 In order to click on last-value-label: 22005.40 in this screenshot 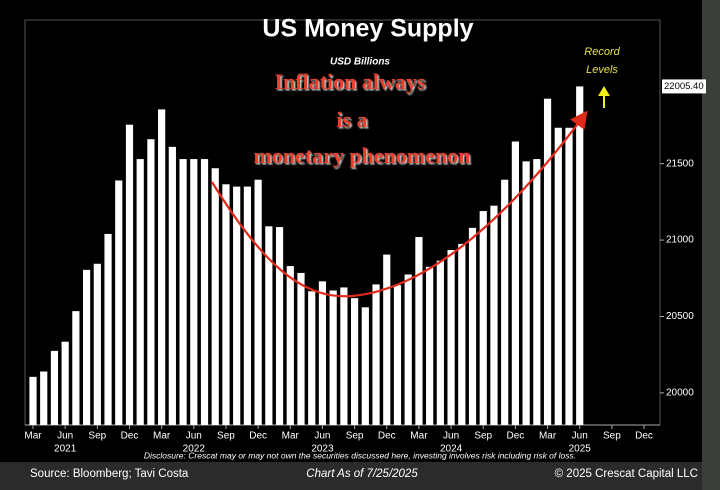, I will do `click(684, 86)`.